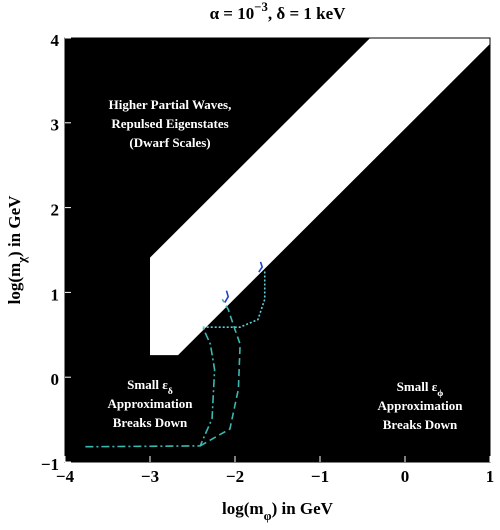 This screenshot has width=500, height=530. Describe the element at coordinates (268, 516) in the screenshot. I see `x-axis-label-sub: φ` at that location.